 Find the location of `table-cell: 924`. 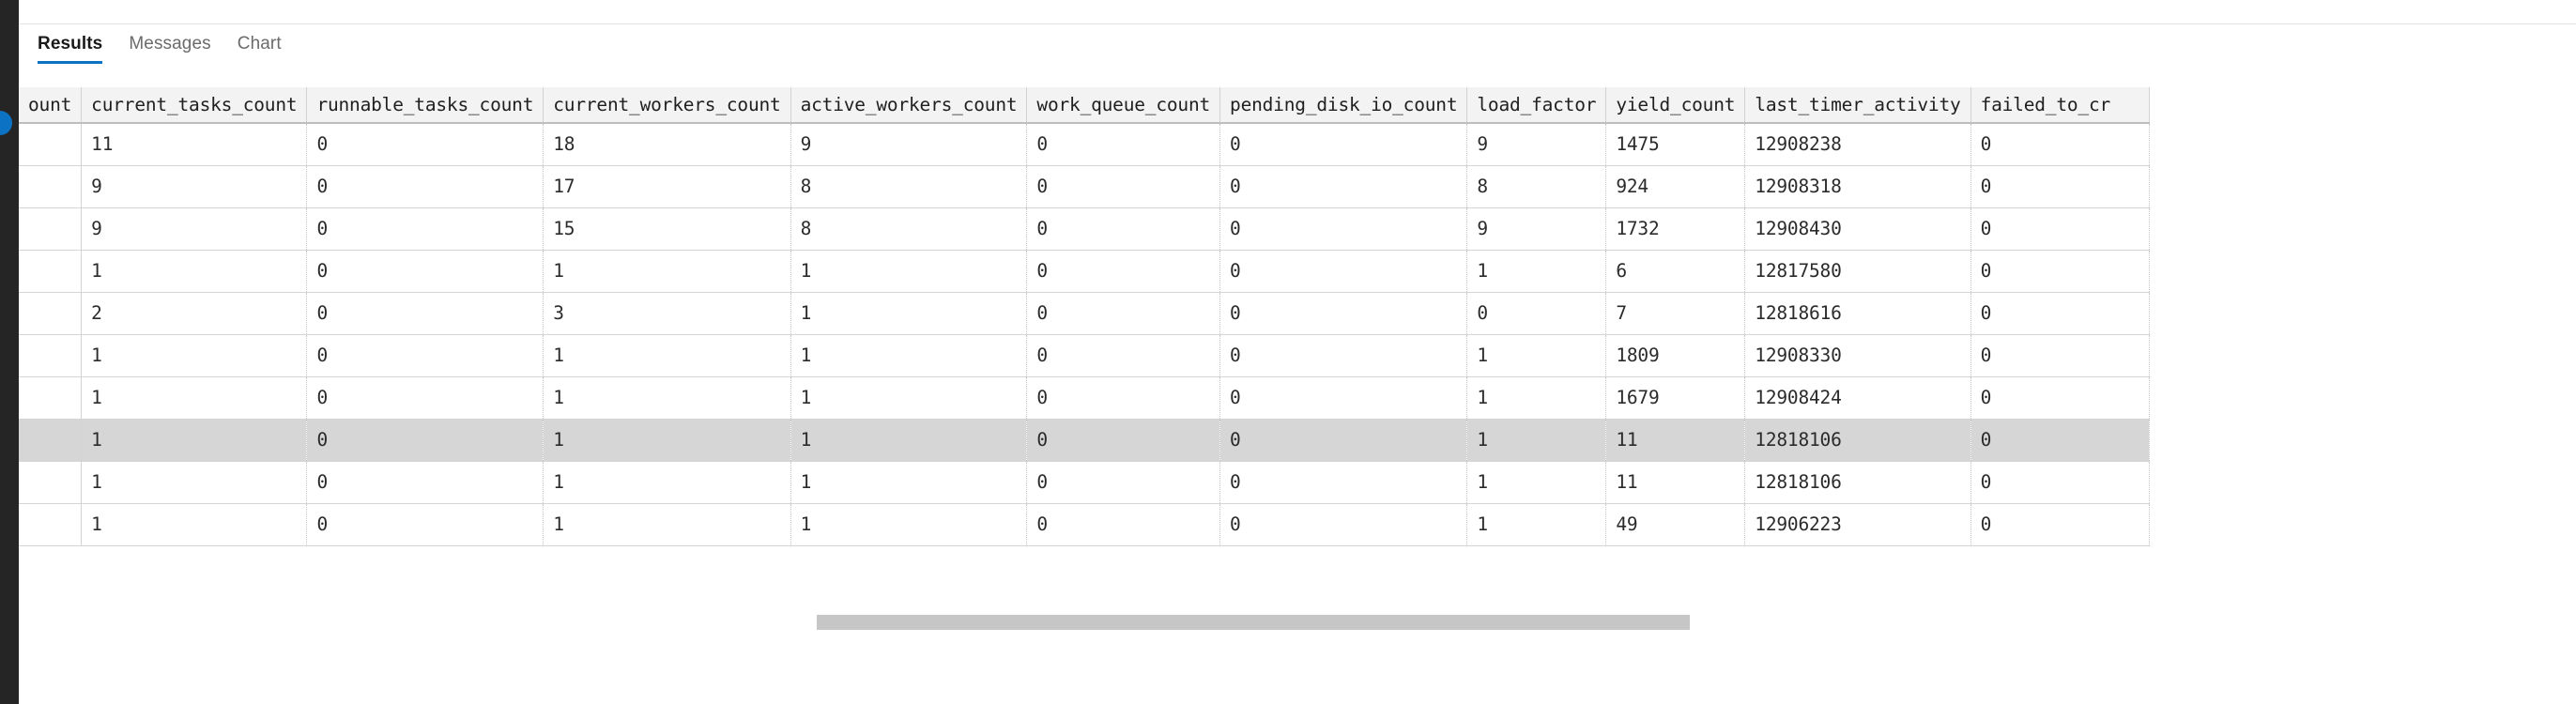

table-cell: 924 is located at coordinates (1676, 186).